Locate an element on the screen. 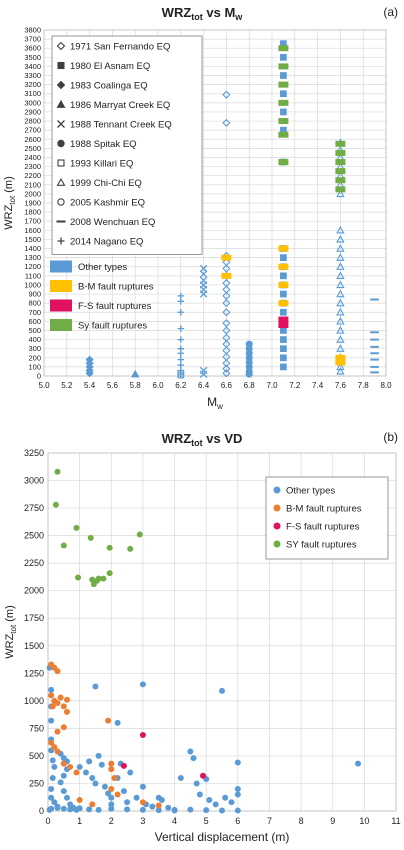  chart-a-xtick-label: 5.0 is located at coordinates (44, 385).